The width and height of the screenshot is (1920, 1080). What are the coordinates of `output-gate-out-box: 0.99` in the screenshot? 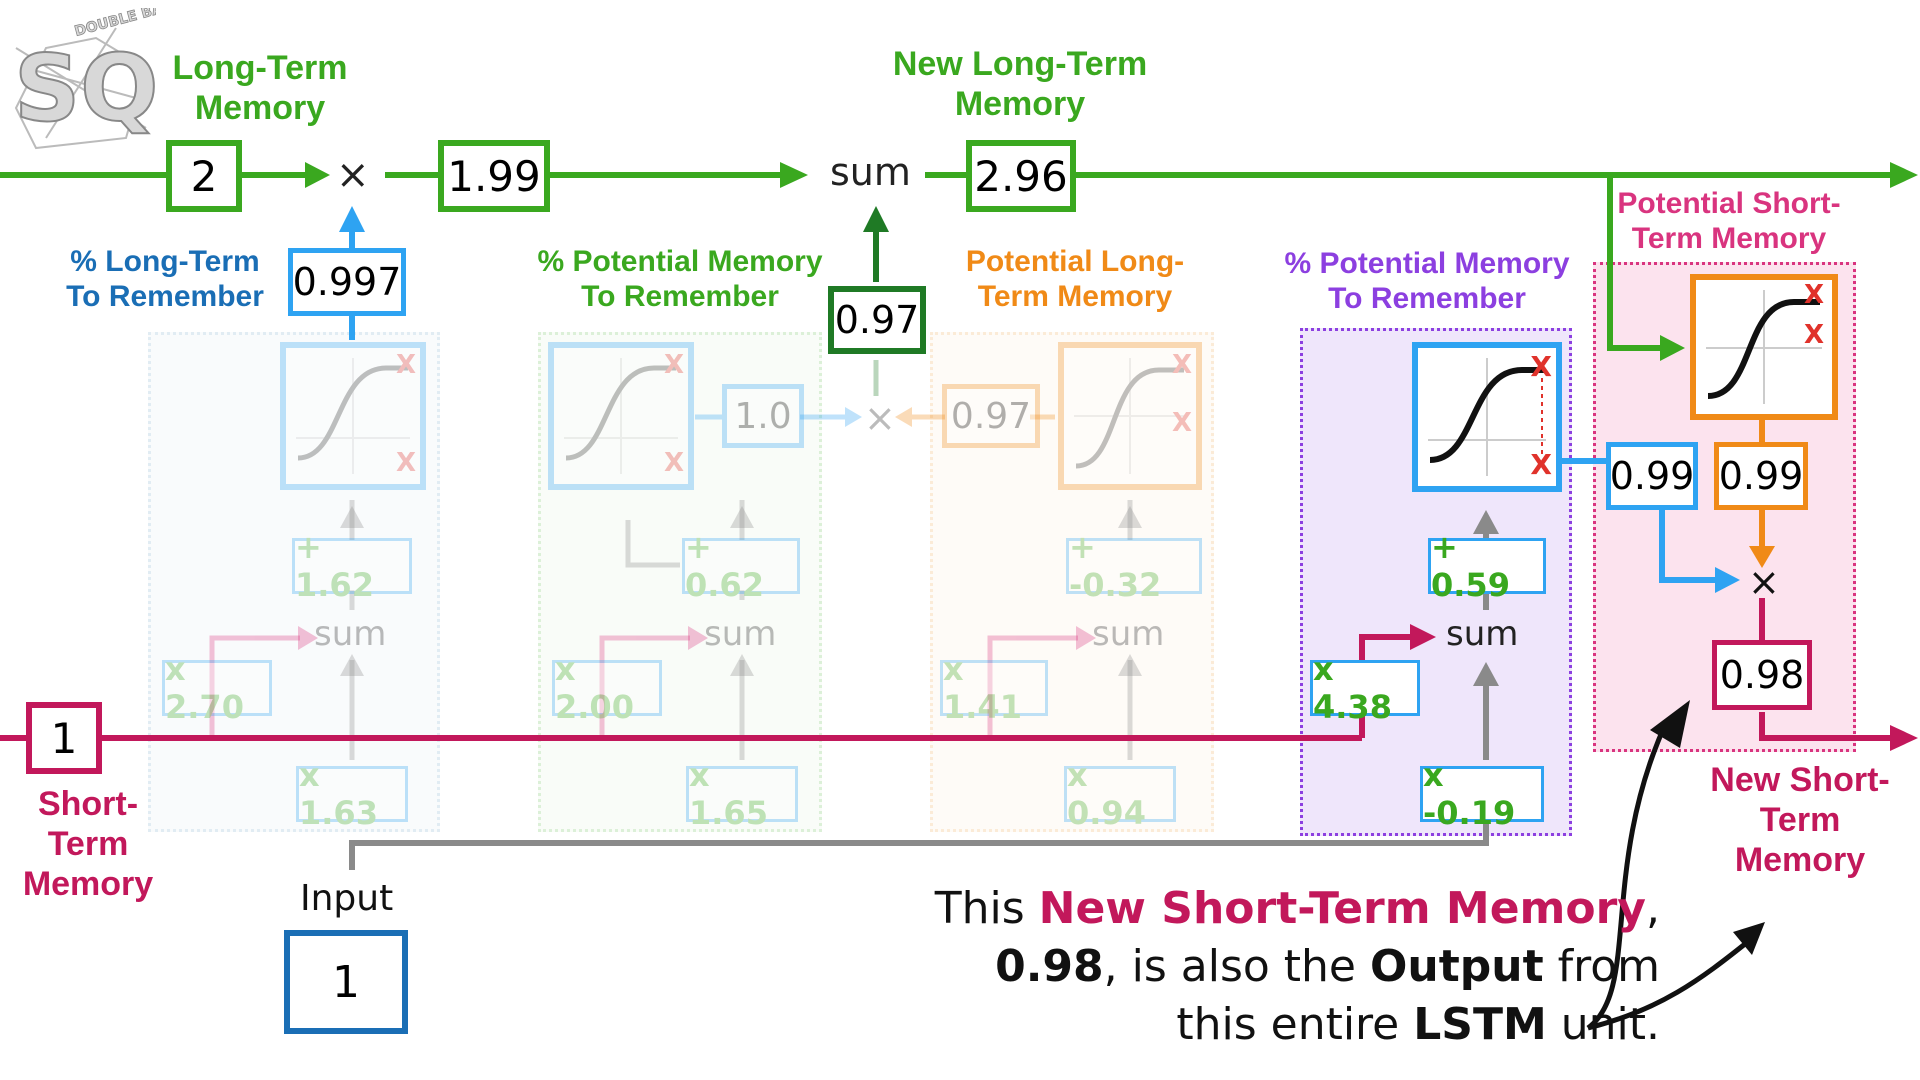 It's located at (1652, 476).